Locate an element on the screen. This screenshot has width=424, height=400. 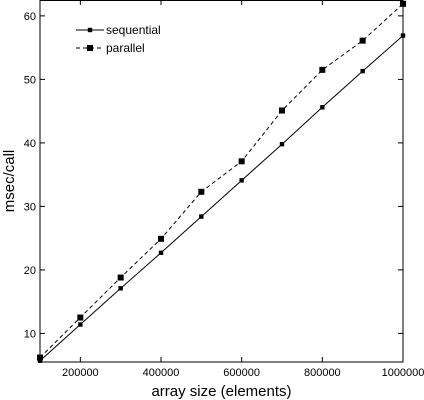
legend: sequential parallel is located at coordinates (118, 39).